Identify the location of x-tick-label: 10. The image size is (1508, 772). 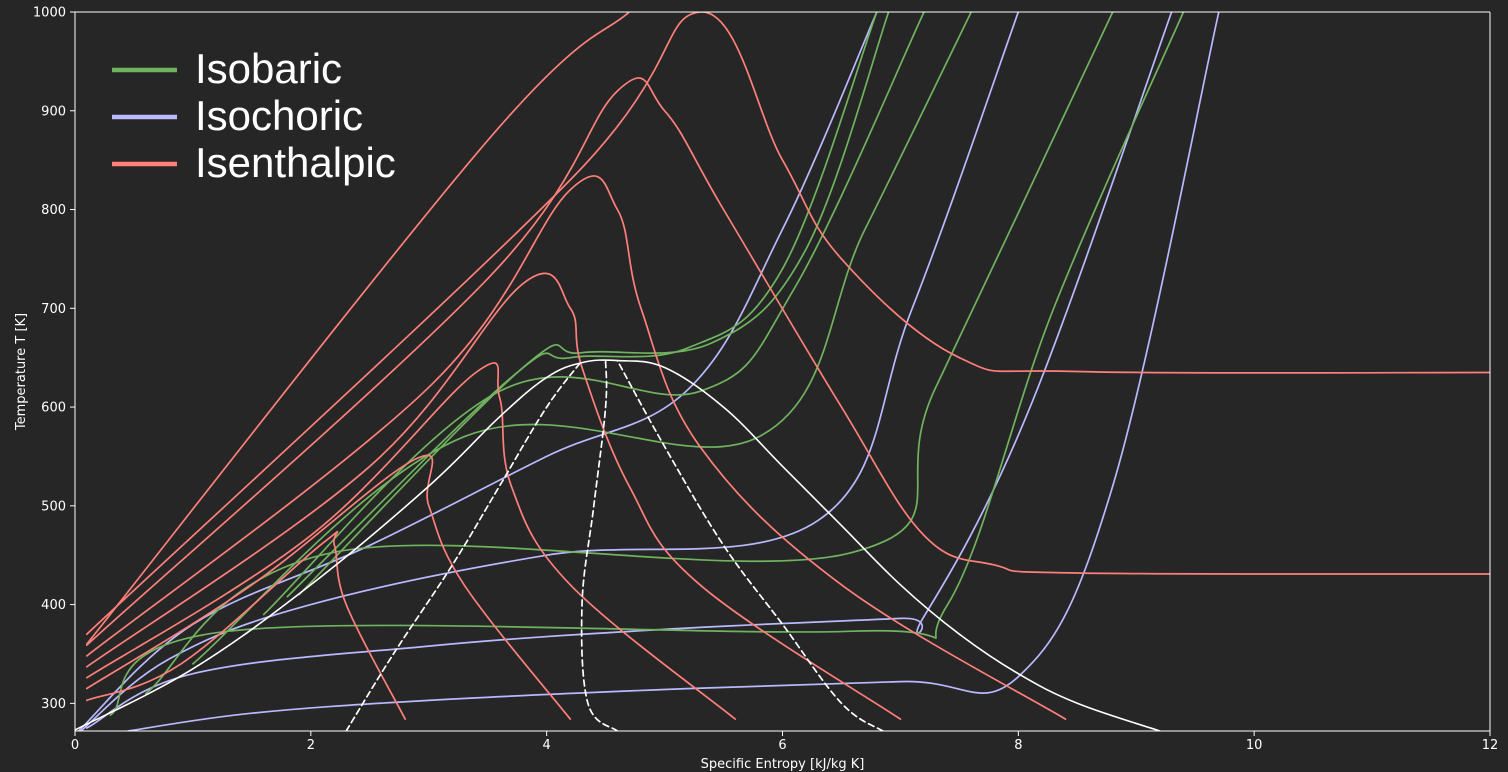
(1254, 745).